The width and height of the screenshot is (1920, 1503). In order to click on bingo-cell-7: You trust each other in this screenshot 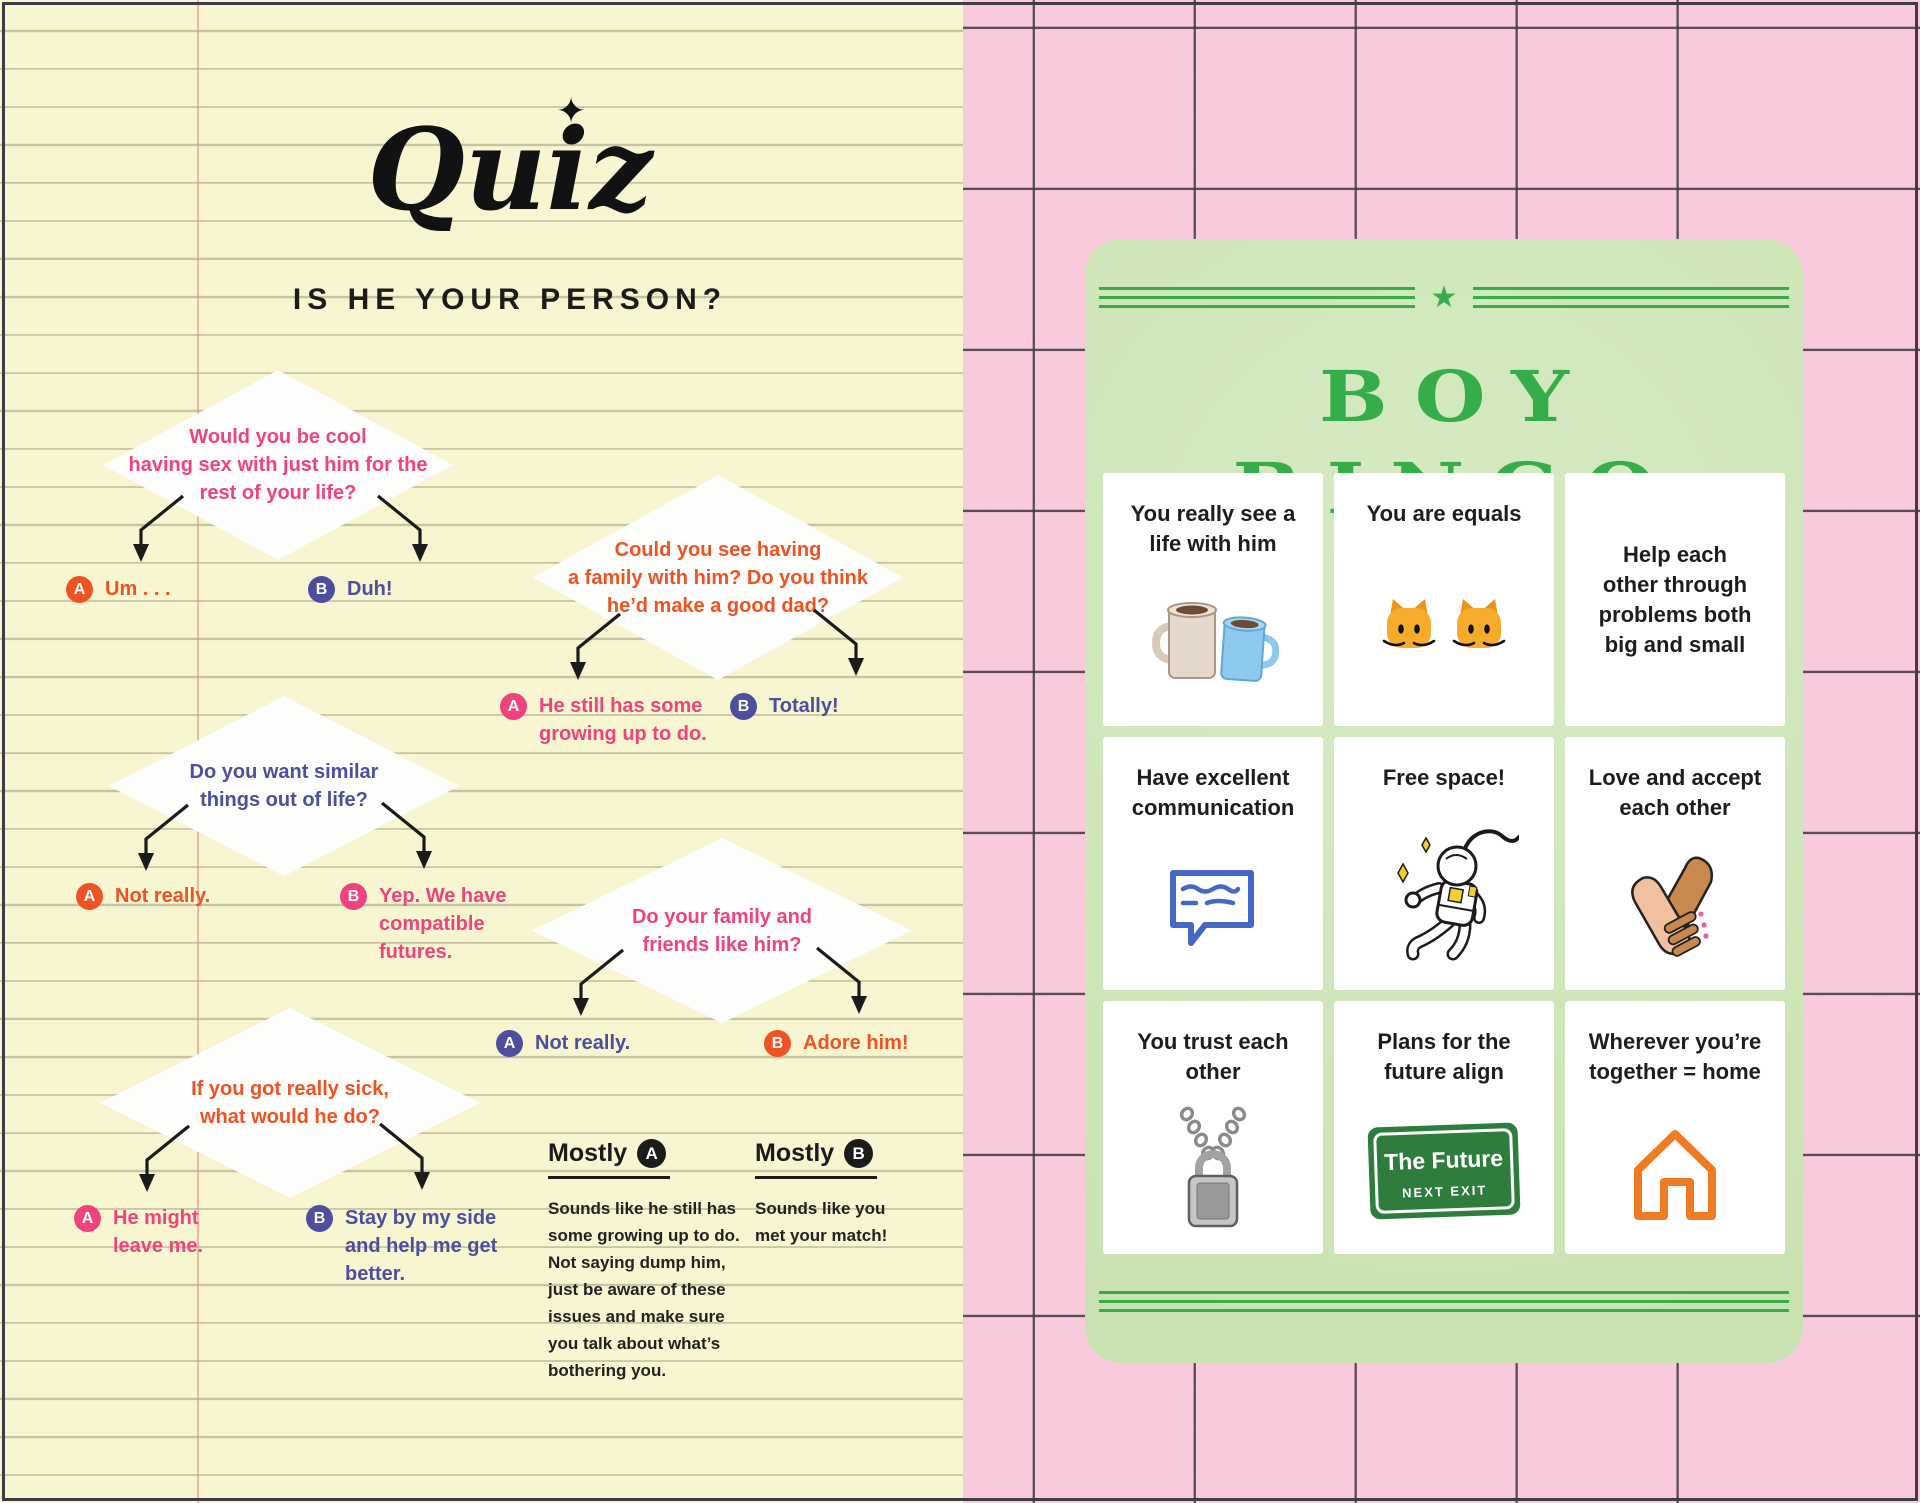, I will do `click(1213, 1127)`.